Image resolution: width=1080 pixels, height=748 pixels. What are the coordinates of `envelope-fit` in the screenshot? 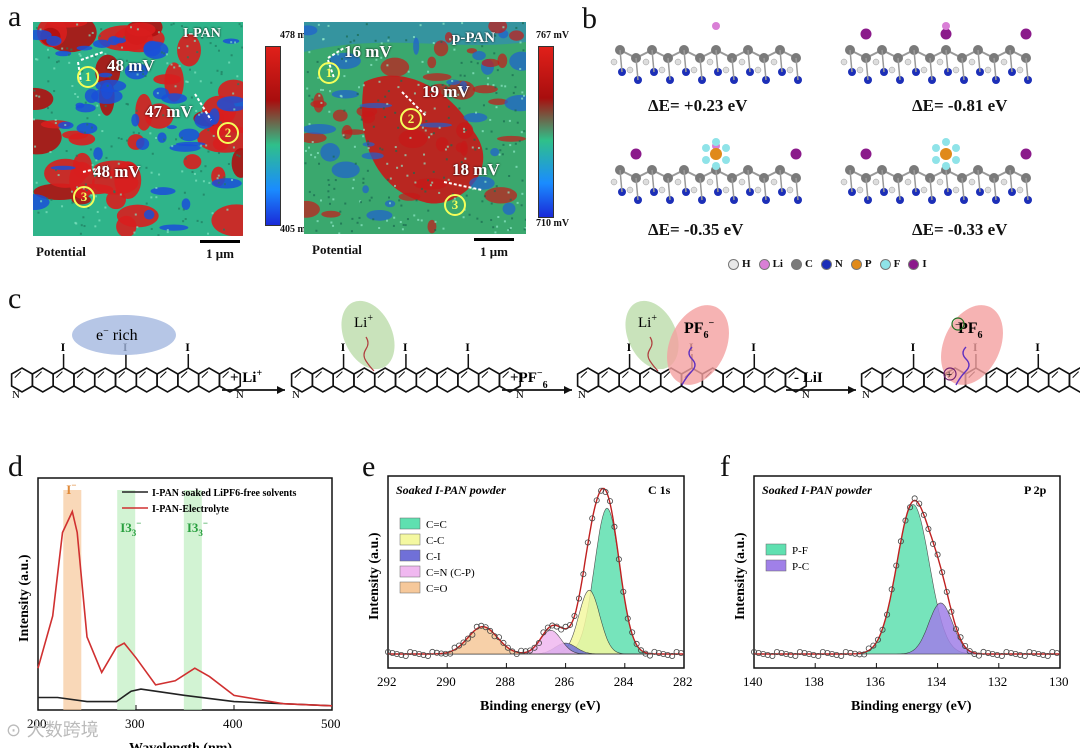 It's located at (536, 571).